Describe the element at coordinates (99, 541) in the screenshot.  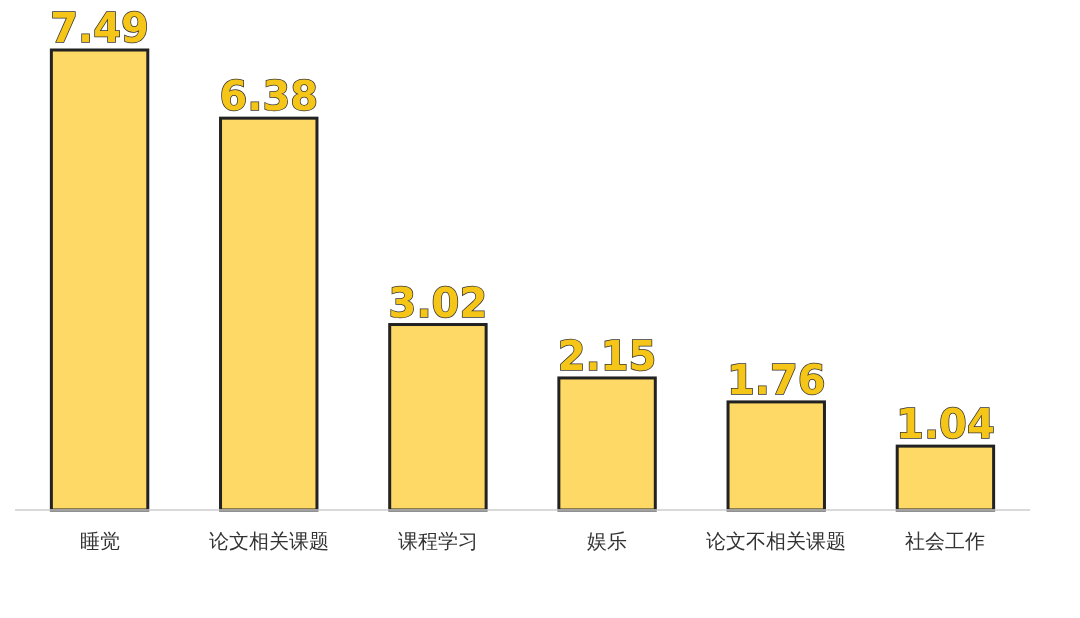
I see `x-tick-label: 睡觉` at that location.